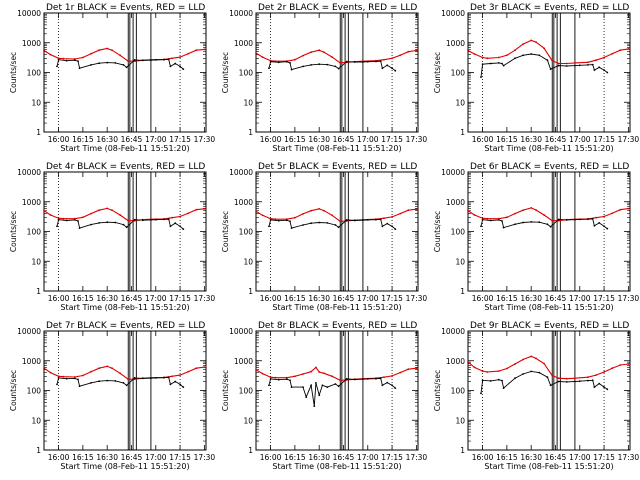 This screenshot has height=480, width=640. What do you see at coordinates (34, 391) in the screenshot?
I see `y-tick-label: 100` at bounding box center [34, 391].